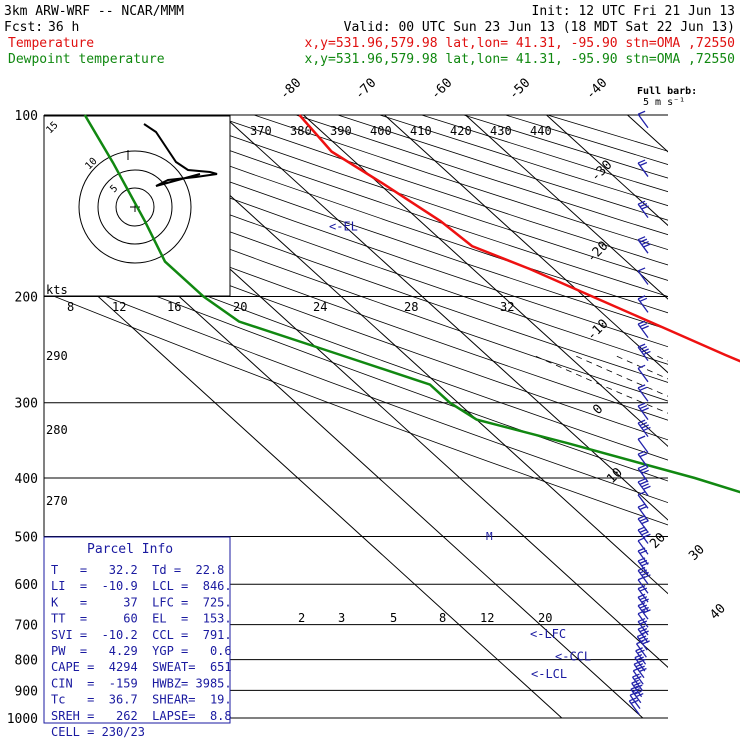 The width and height of the screenshot is (740, 740). Describe the element at coordinates (519, 89) in the screenshot. I see `isotherm-label: -50` at that location.